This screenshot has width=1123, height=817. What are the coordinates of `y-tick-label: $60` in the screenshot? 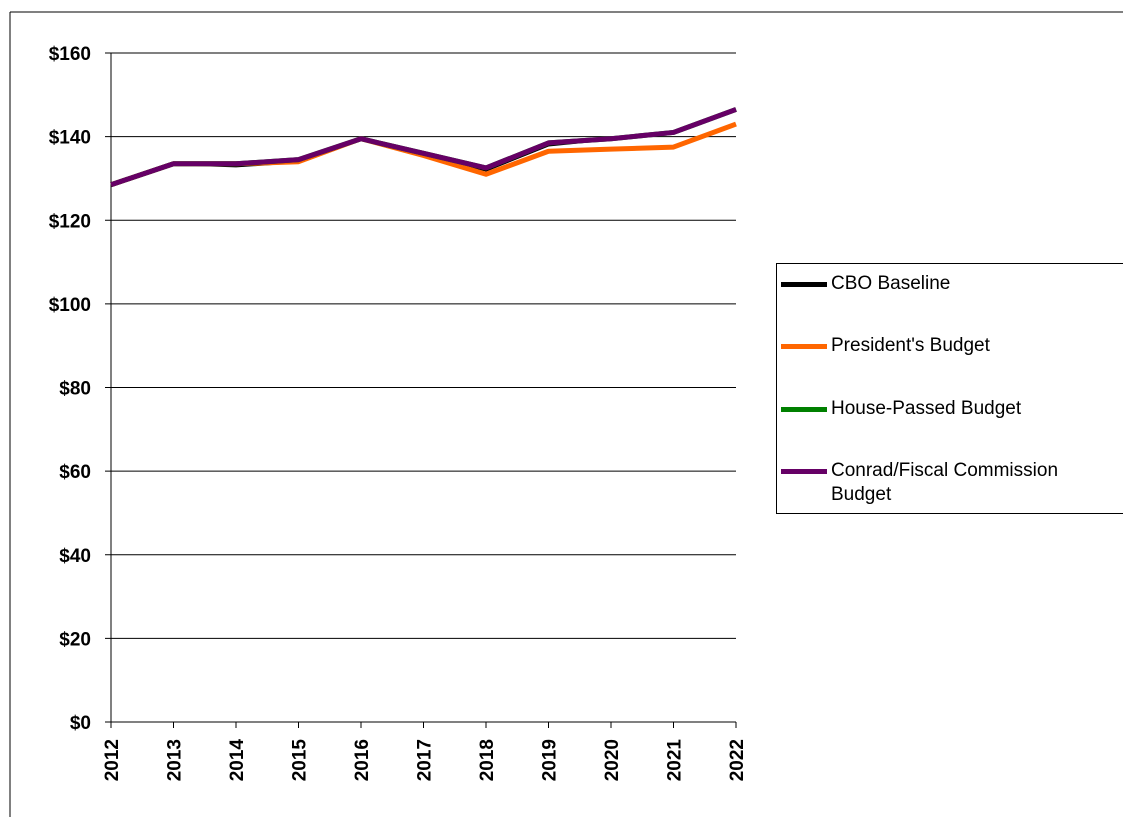 It's located at (75, 472).